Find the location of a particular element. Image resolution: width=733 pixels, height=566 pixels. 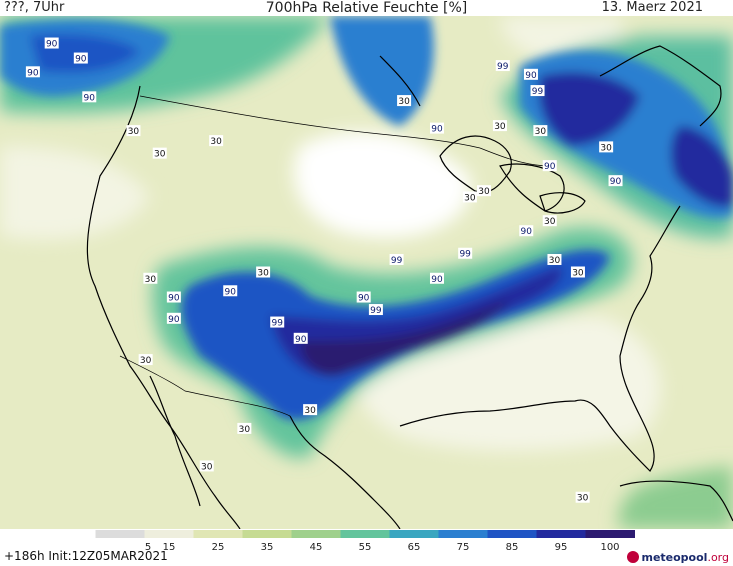

map-title: 700hPa Relative Feuchte [%] is located at coordinates (366, 8).